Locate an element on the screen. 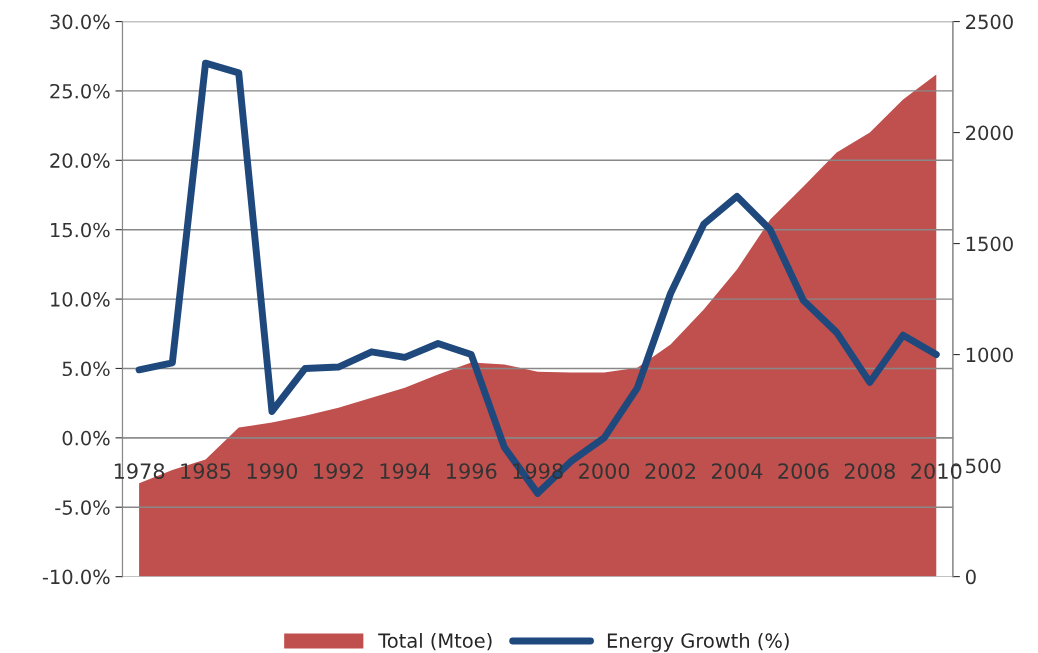  y-tick-label: -10.0% is located at coordinates (76, 577).